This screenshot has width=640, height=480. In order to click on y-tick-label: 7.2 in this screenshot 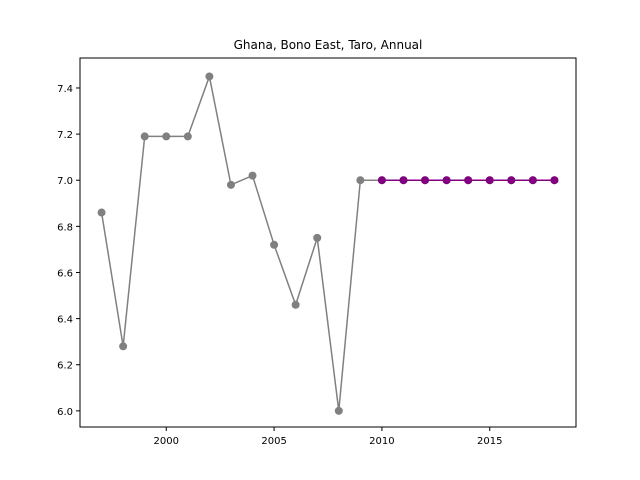, I will do `click(65, 135)`.